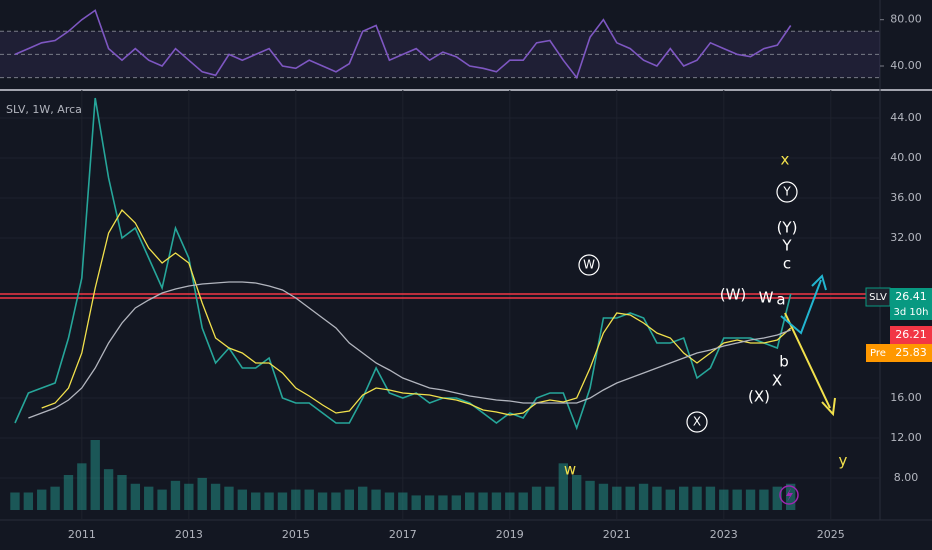 This screenshot has width=932, height=550. I want to click on pre-price-box, so click(911, 353).